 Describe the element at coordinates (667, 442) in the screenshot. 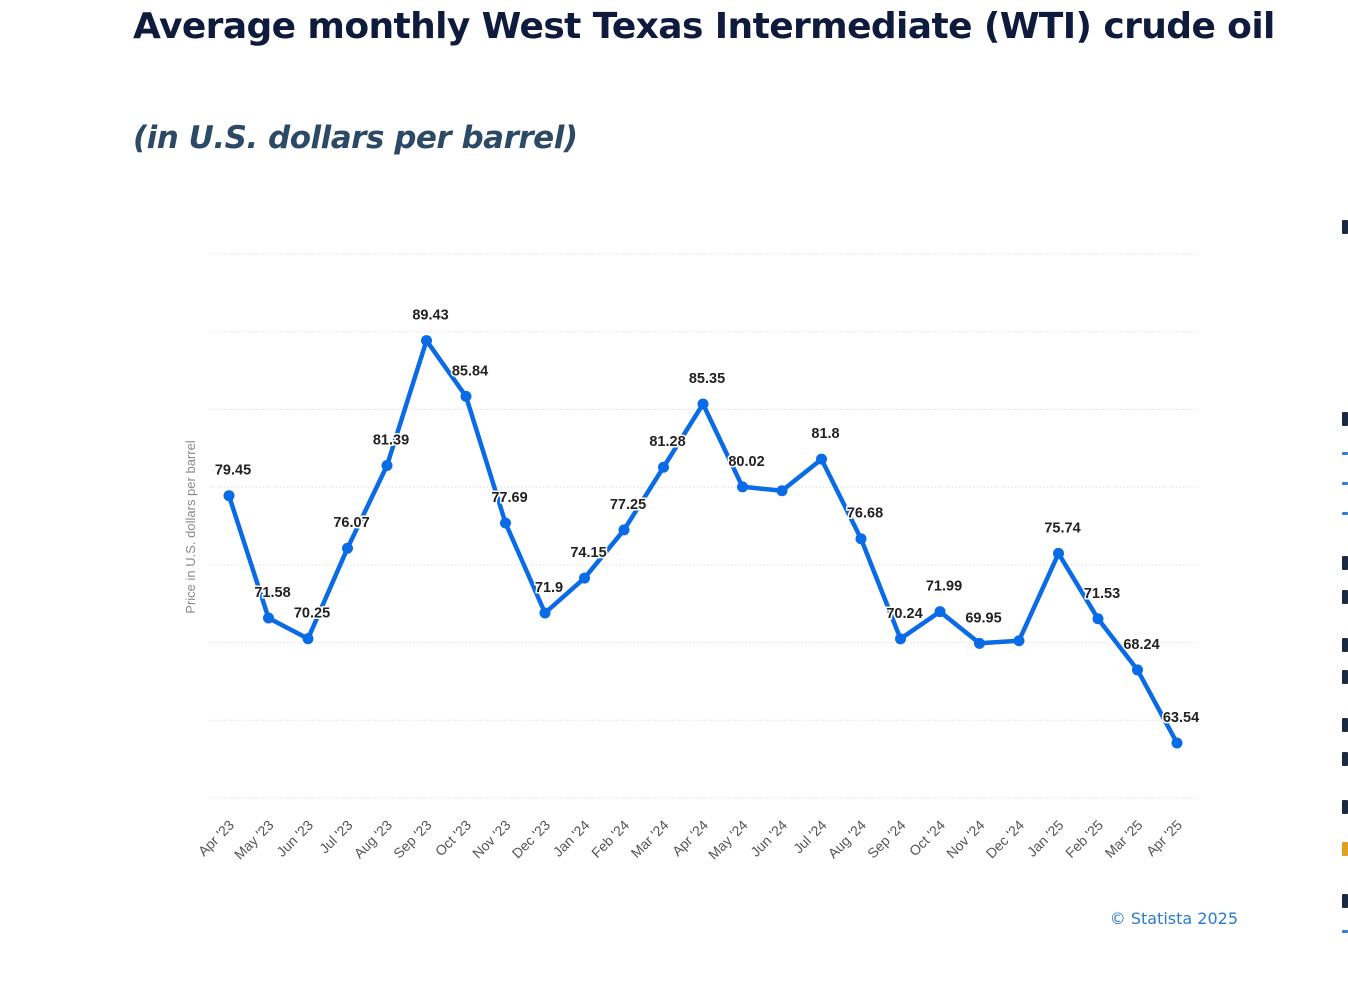

I see `data-label: 81.28` at that location.